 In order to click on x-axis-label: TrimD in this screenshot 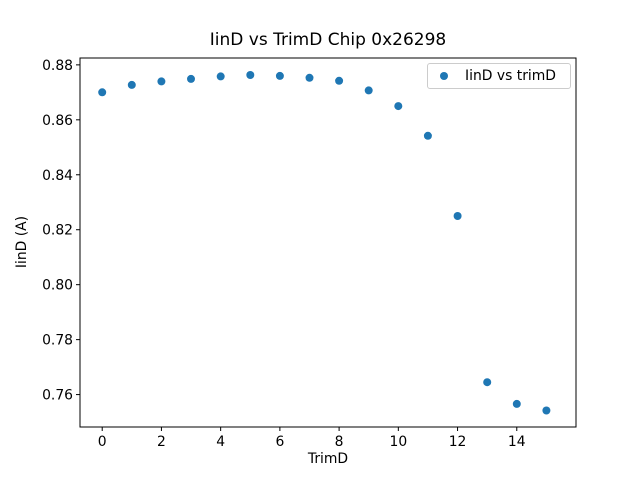, I will do `click(328, 459)`.